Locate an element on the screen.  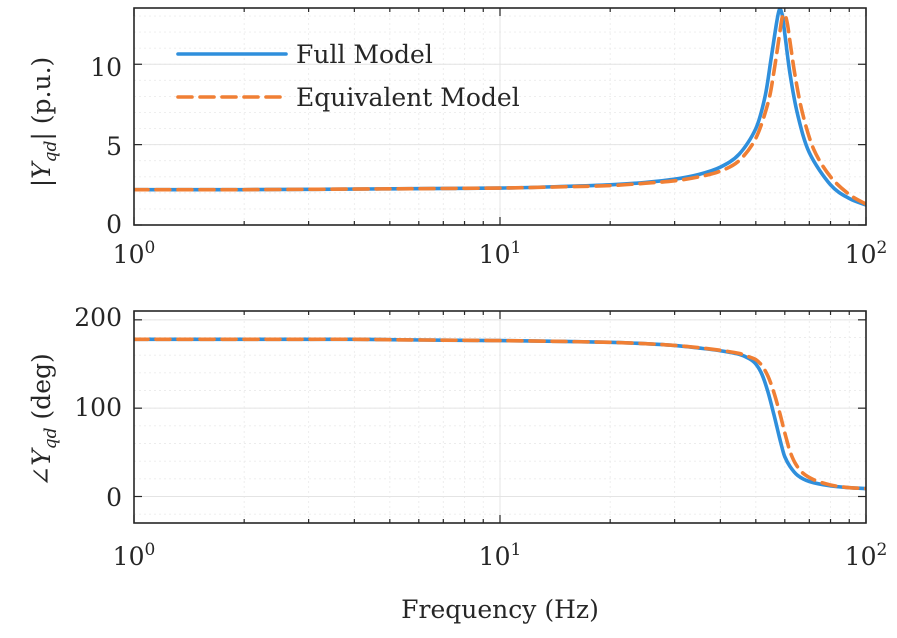
magnitude-xtick-label: 10⁰ is located at coordinates (134, 253).